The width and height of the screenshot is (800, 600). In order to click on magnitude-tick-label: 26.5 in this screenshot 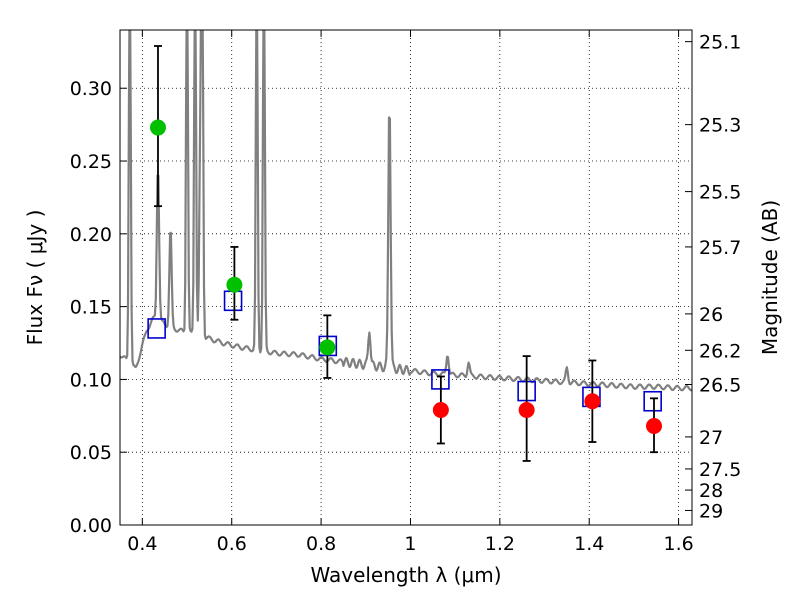, I will do `click(720, 386)`.